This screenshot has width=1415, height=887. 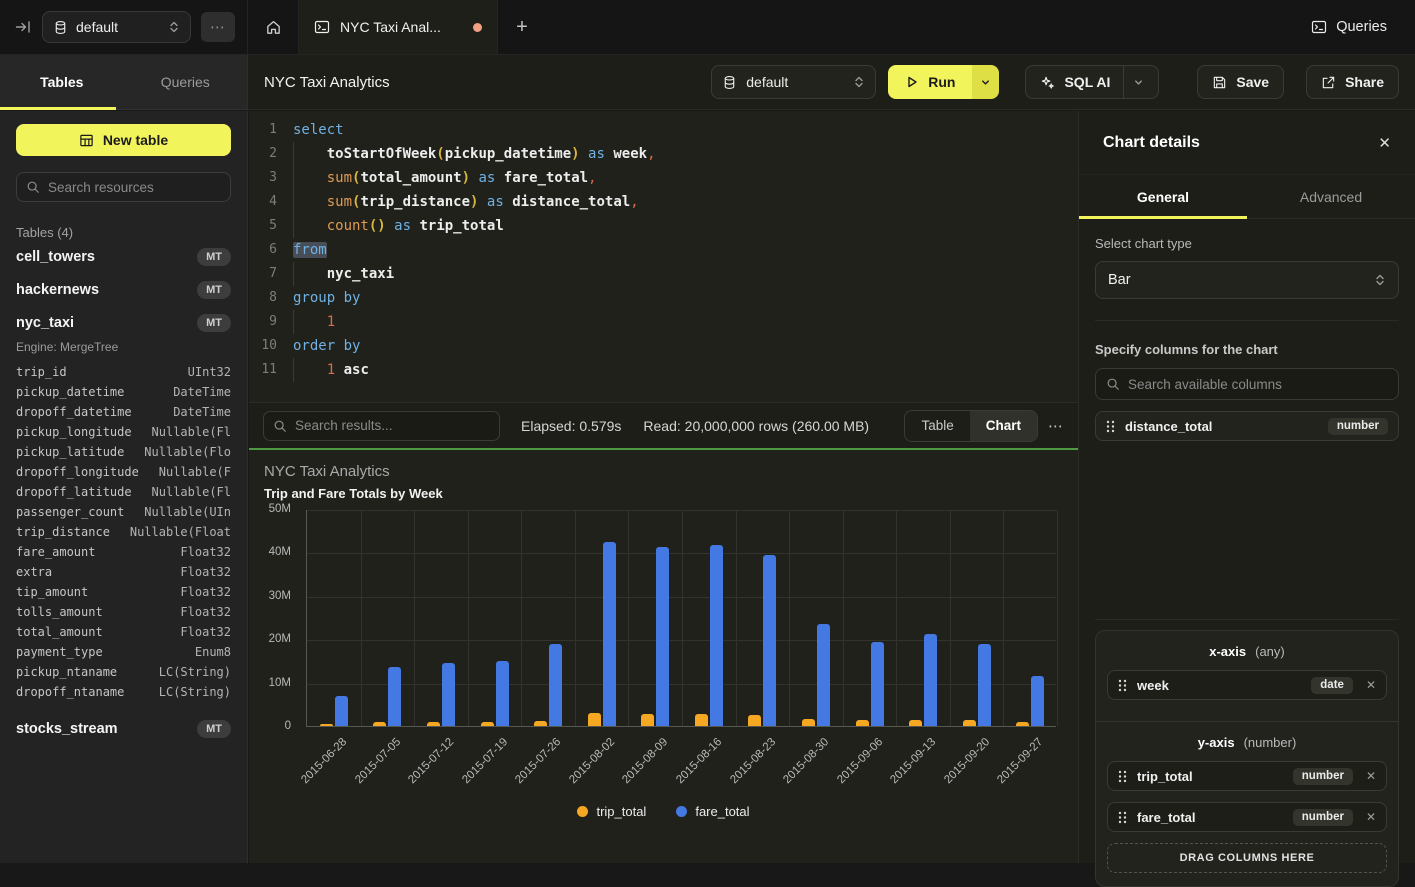 I want to click on column-name: tip_amount, so click(x=52, y=592).